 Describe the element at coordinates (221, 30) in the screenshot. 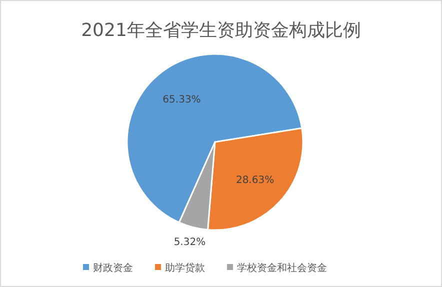

I see `chart-title: 2021年全省学生资助资金构成比例` at that location.